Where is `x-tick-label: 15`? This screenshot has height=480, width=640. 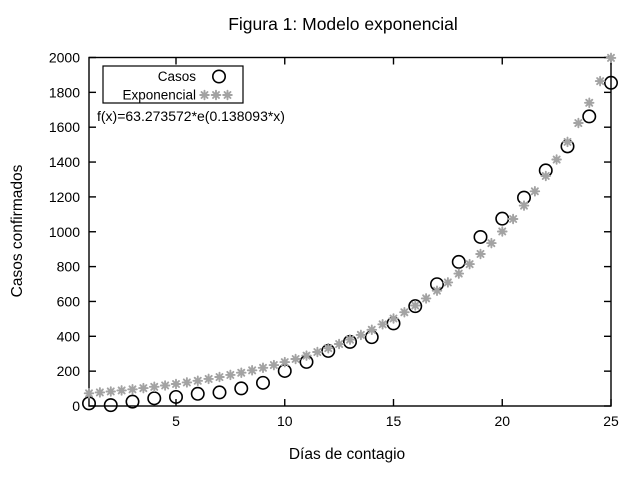
x-tick-label: 15 is located at coordinates (394, 421).